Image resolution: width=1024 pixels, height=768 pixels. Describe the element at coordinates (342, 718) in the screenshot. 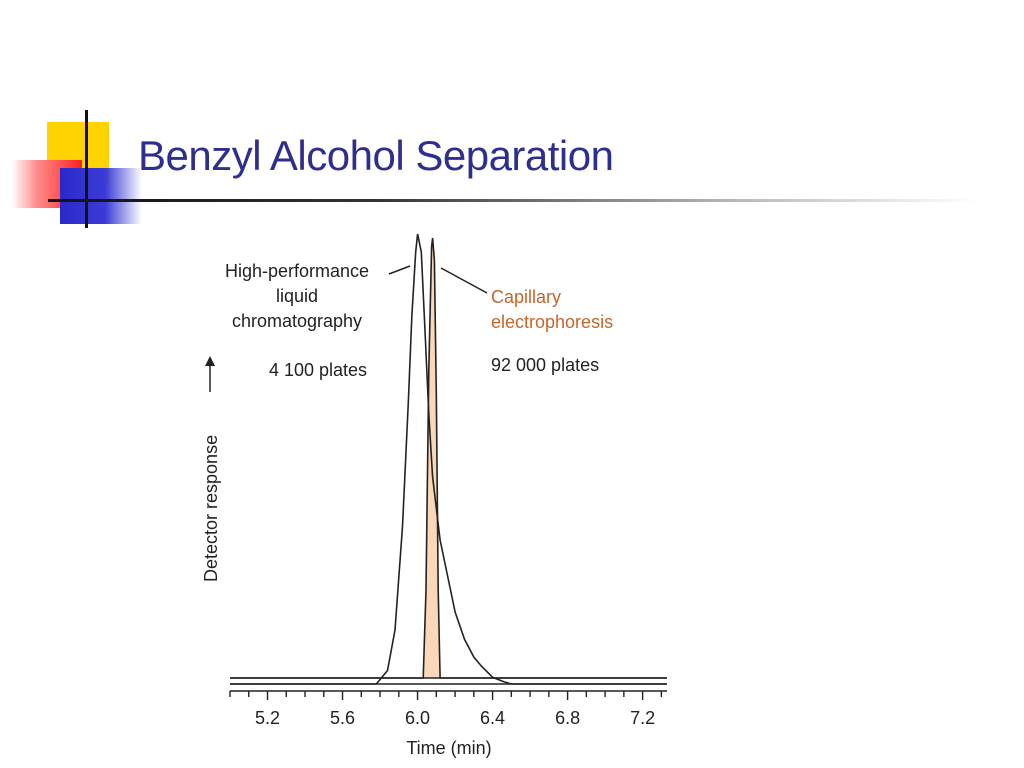

I see `x-tick-label: 5.6` at that location.